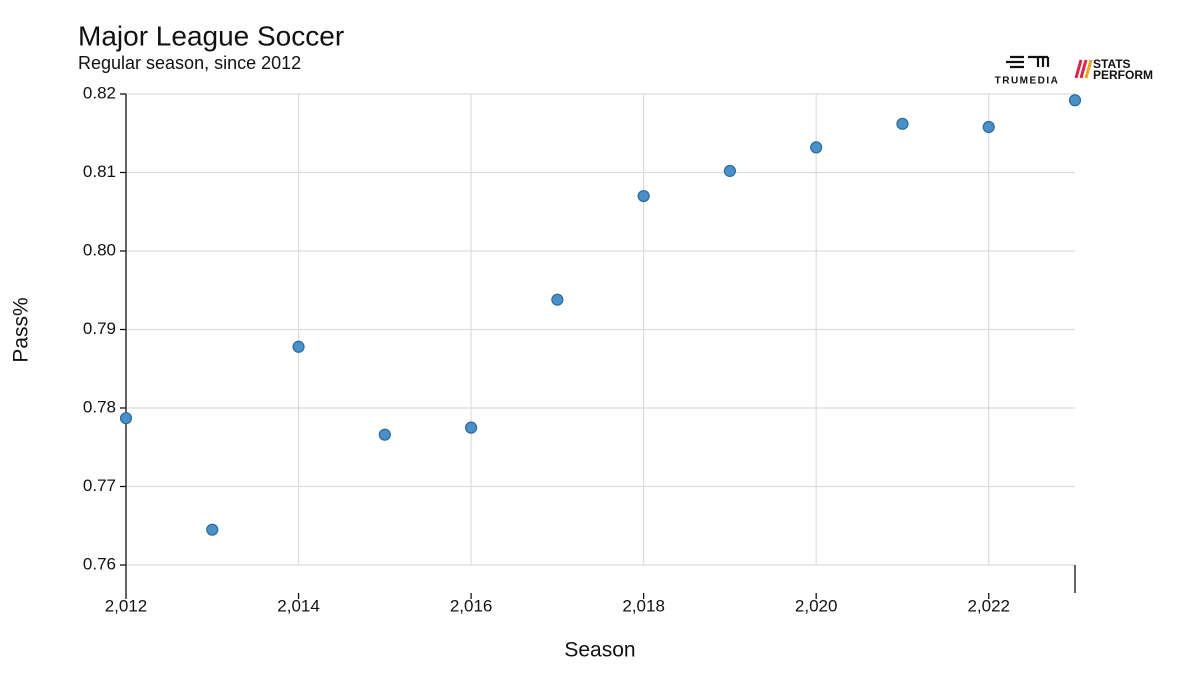 Image resolution: width=1200 pixels, height=675 pixels. I want to click on x-tick-label: 2,012, so click(126, 605).